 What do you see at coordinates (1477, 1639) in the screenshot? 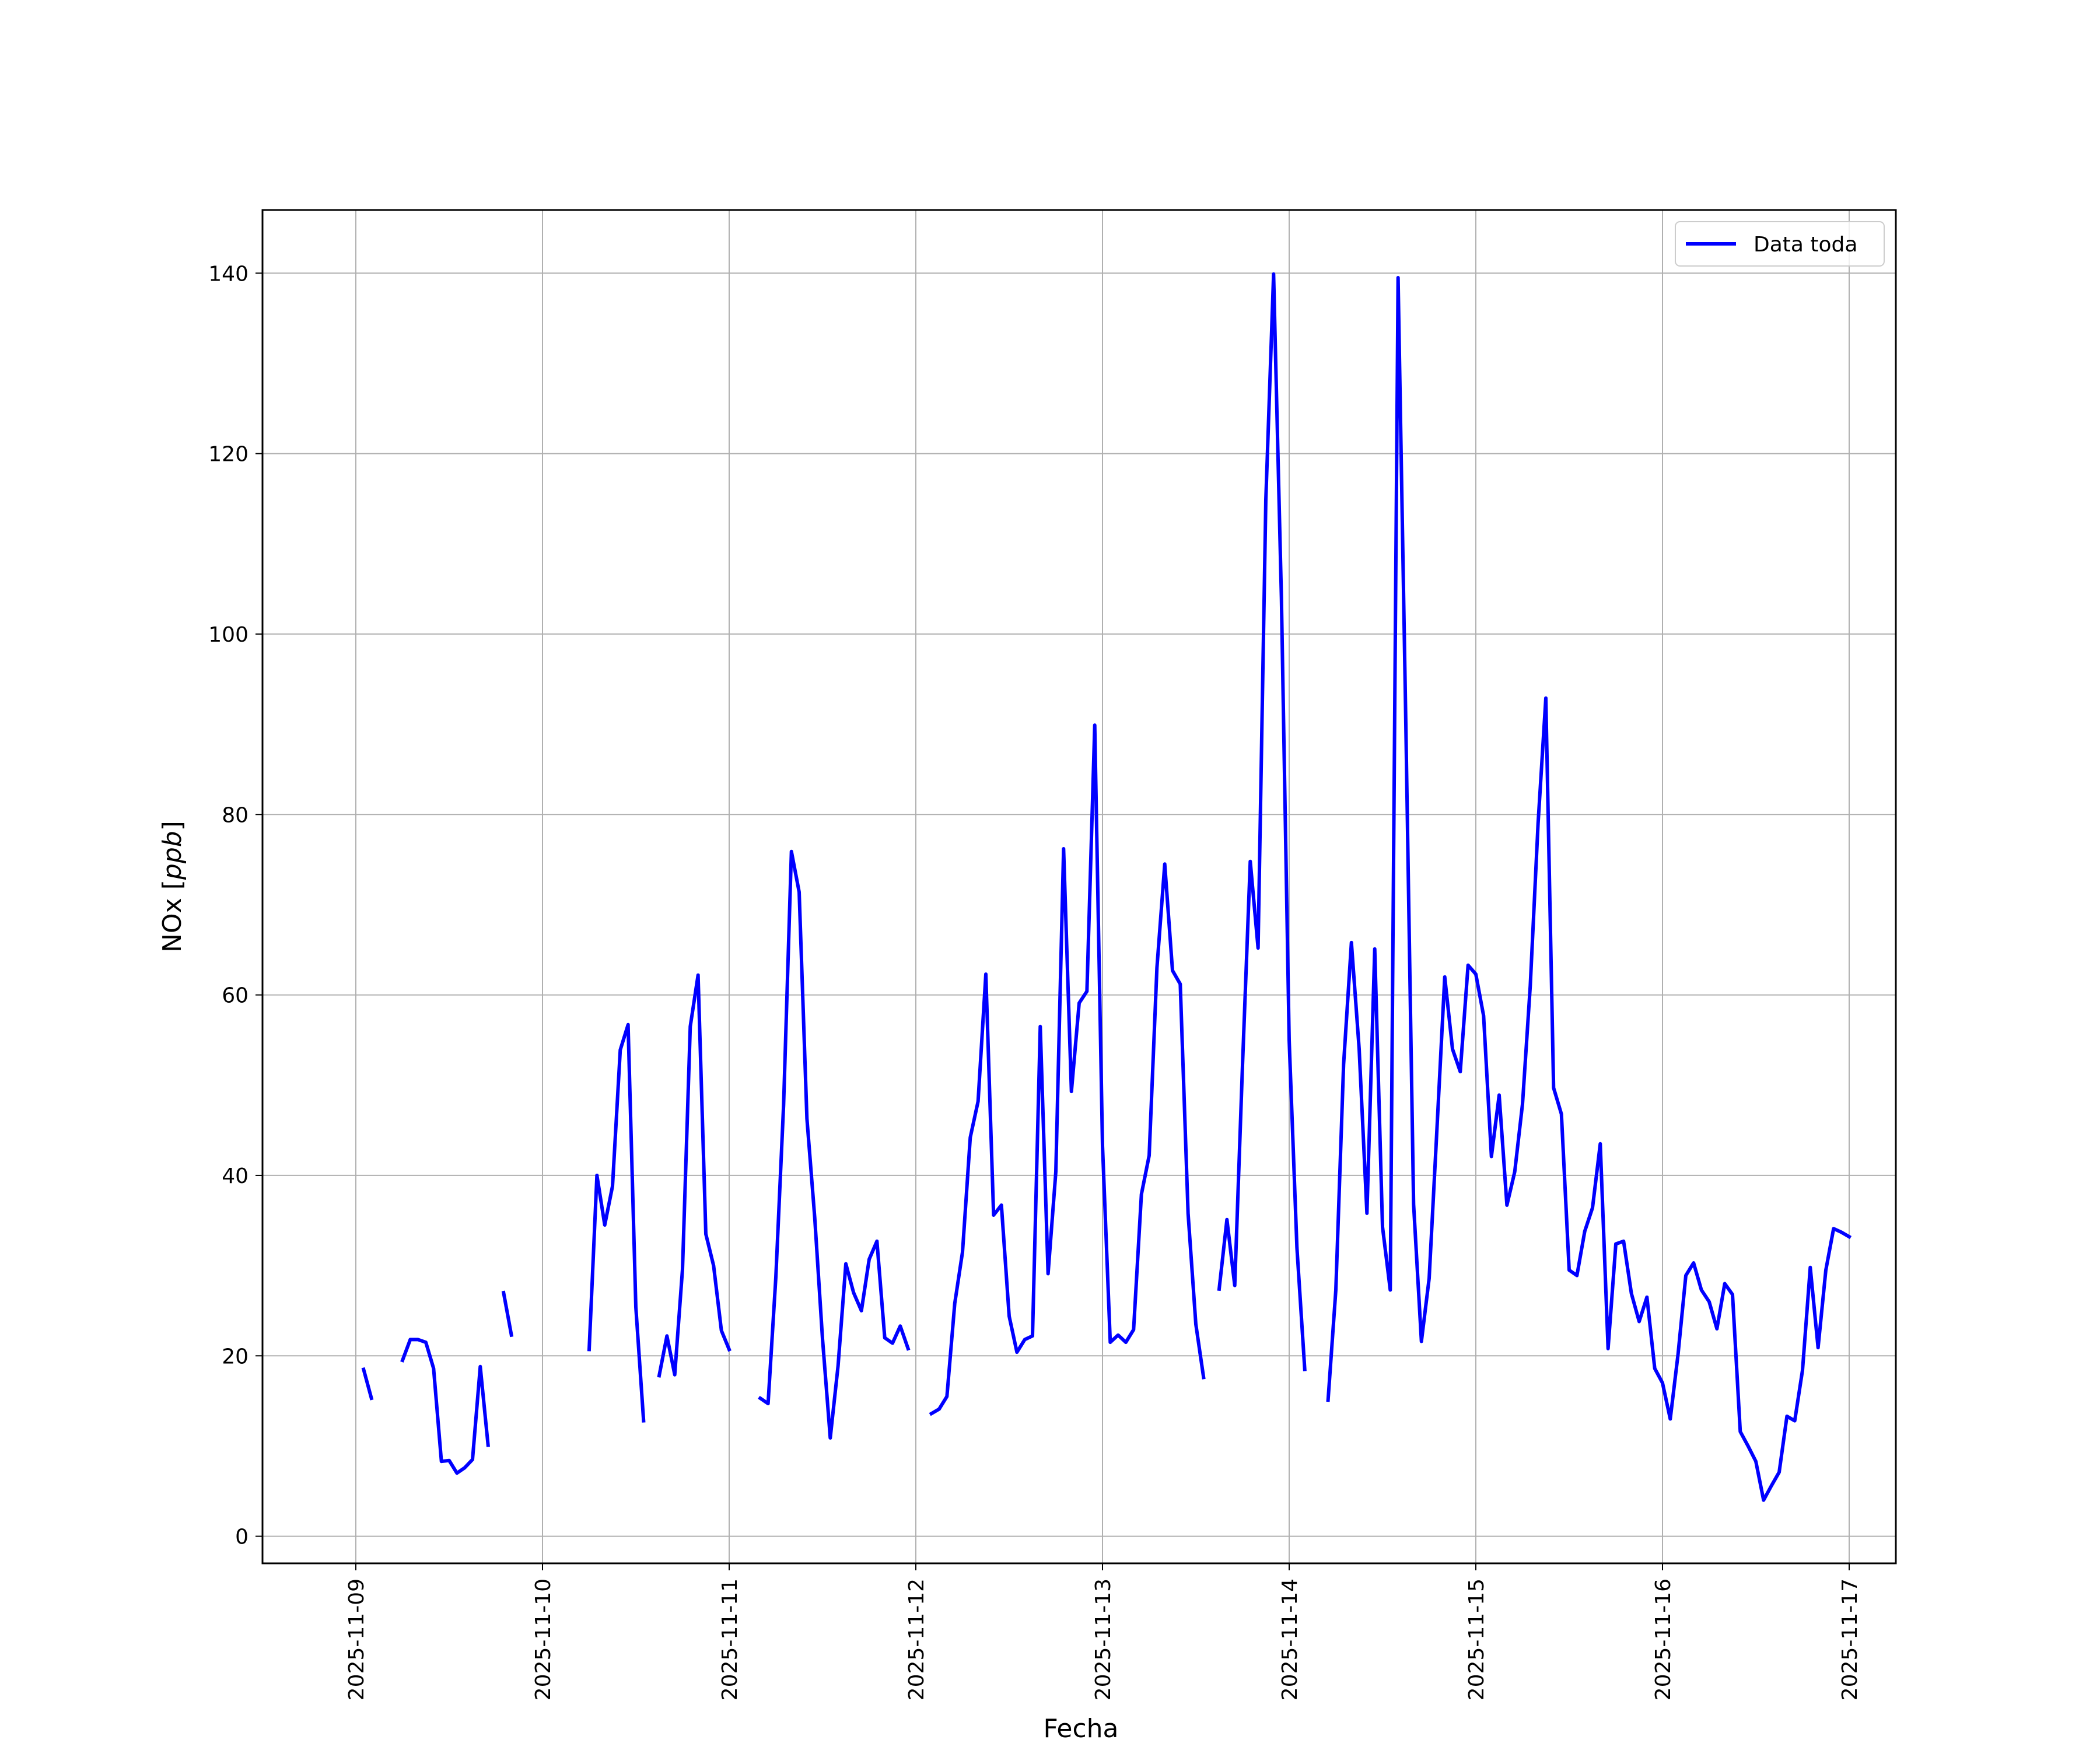
I see `x-tick-label: 2025-11-15` at bounding box center [1477, 1639].